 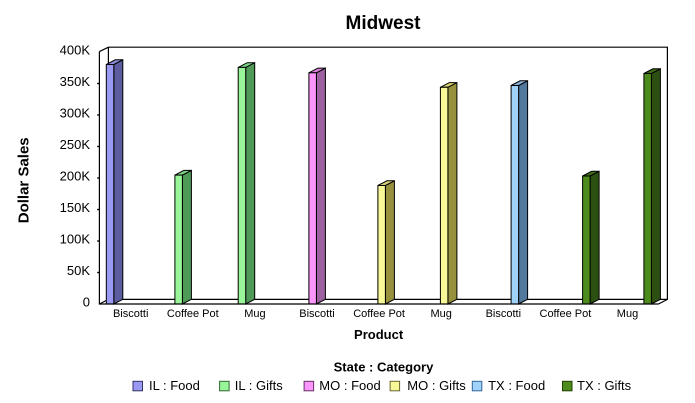 I want to click on svg-text: State : Category, so click(x=384, y=367).